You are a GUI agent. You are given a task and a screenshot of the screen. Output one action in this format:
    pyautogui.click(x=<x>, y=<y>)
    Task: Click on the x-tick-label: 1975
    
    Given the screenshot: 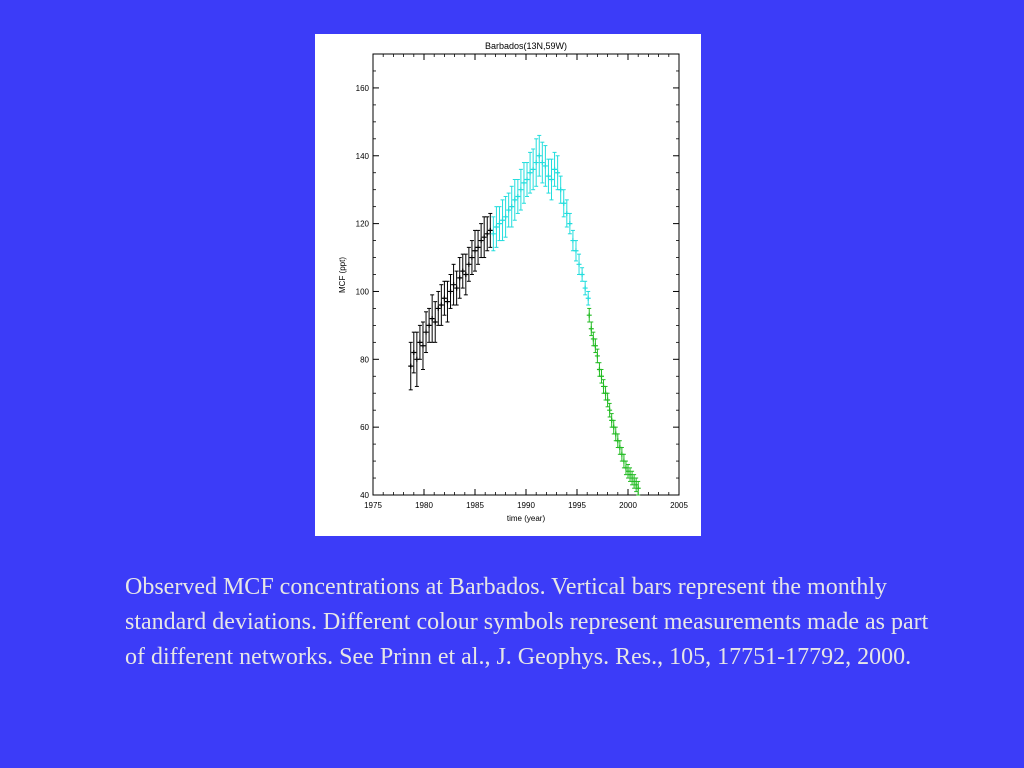 What is the action you would take?
    pyautogui.click(x=373, y=505)
    